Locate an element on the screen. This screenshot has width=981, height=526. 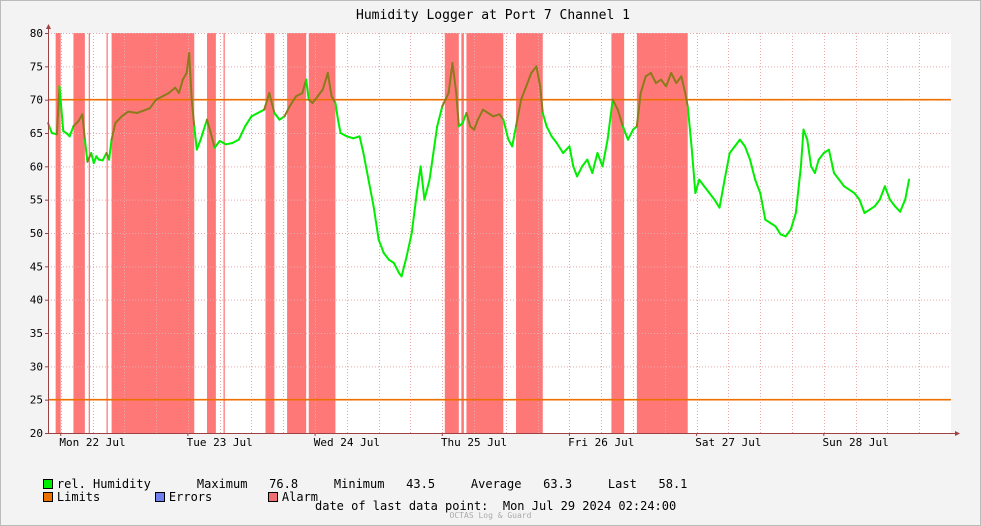
stat-max-label: Maximum is located at coordinates (222, 484).